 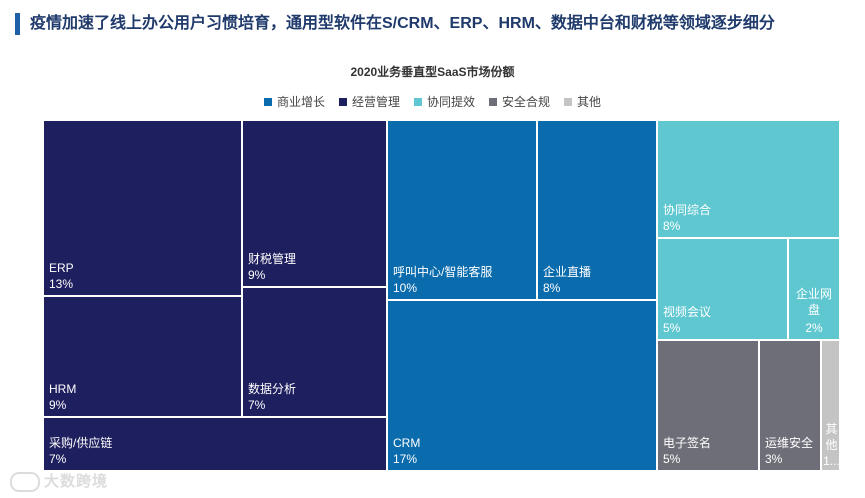 I want to click on watermark-logo-icon, so click(x=25, y=482).